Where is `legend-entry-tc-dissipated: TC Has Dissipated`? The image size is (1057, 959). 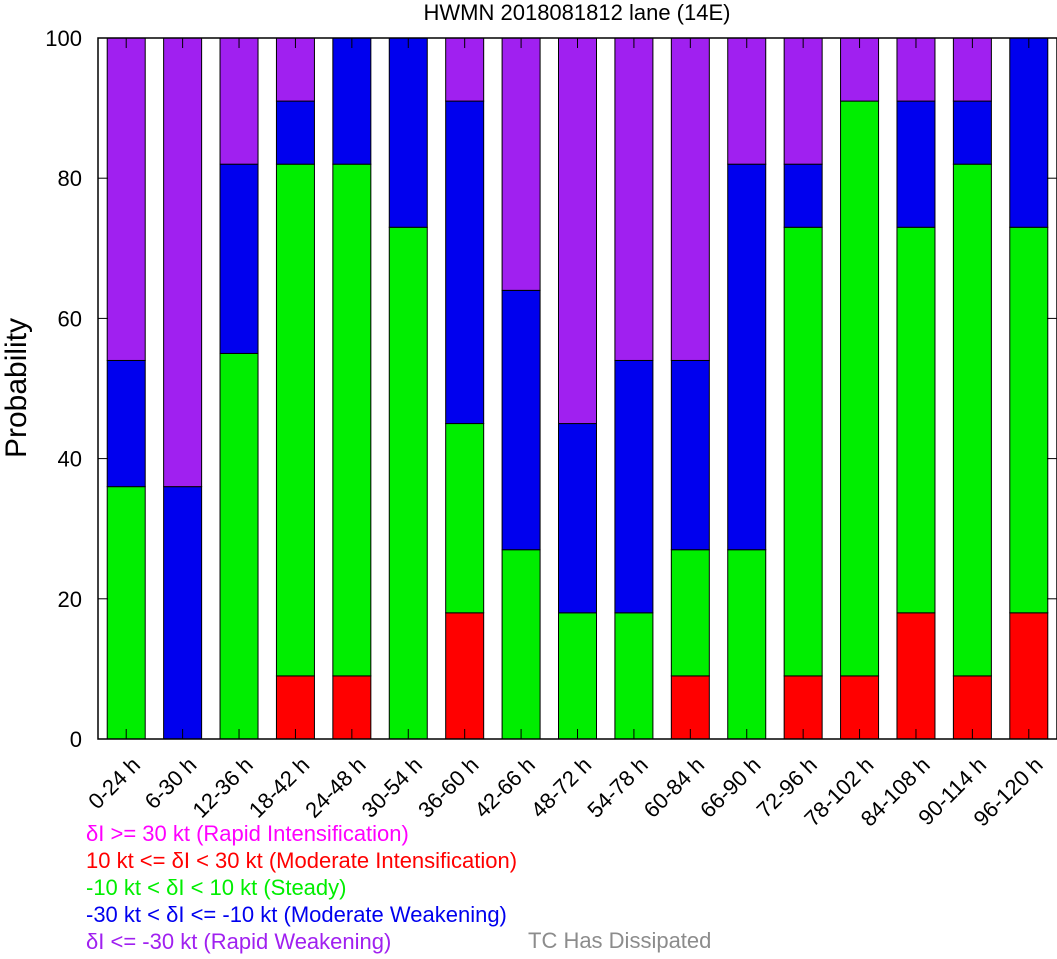
legend-entry-tc-dissipated: TC Has Dissipated is located at coordinates (620, 940).